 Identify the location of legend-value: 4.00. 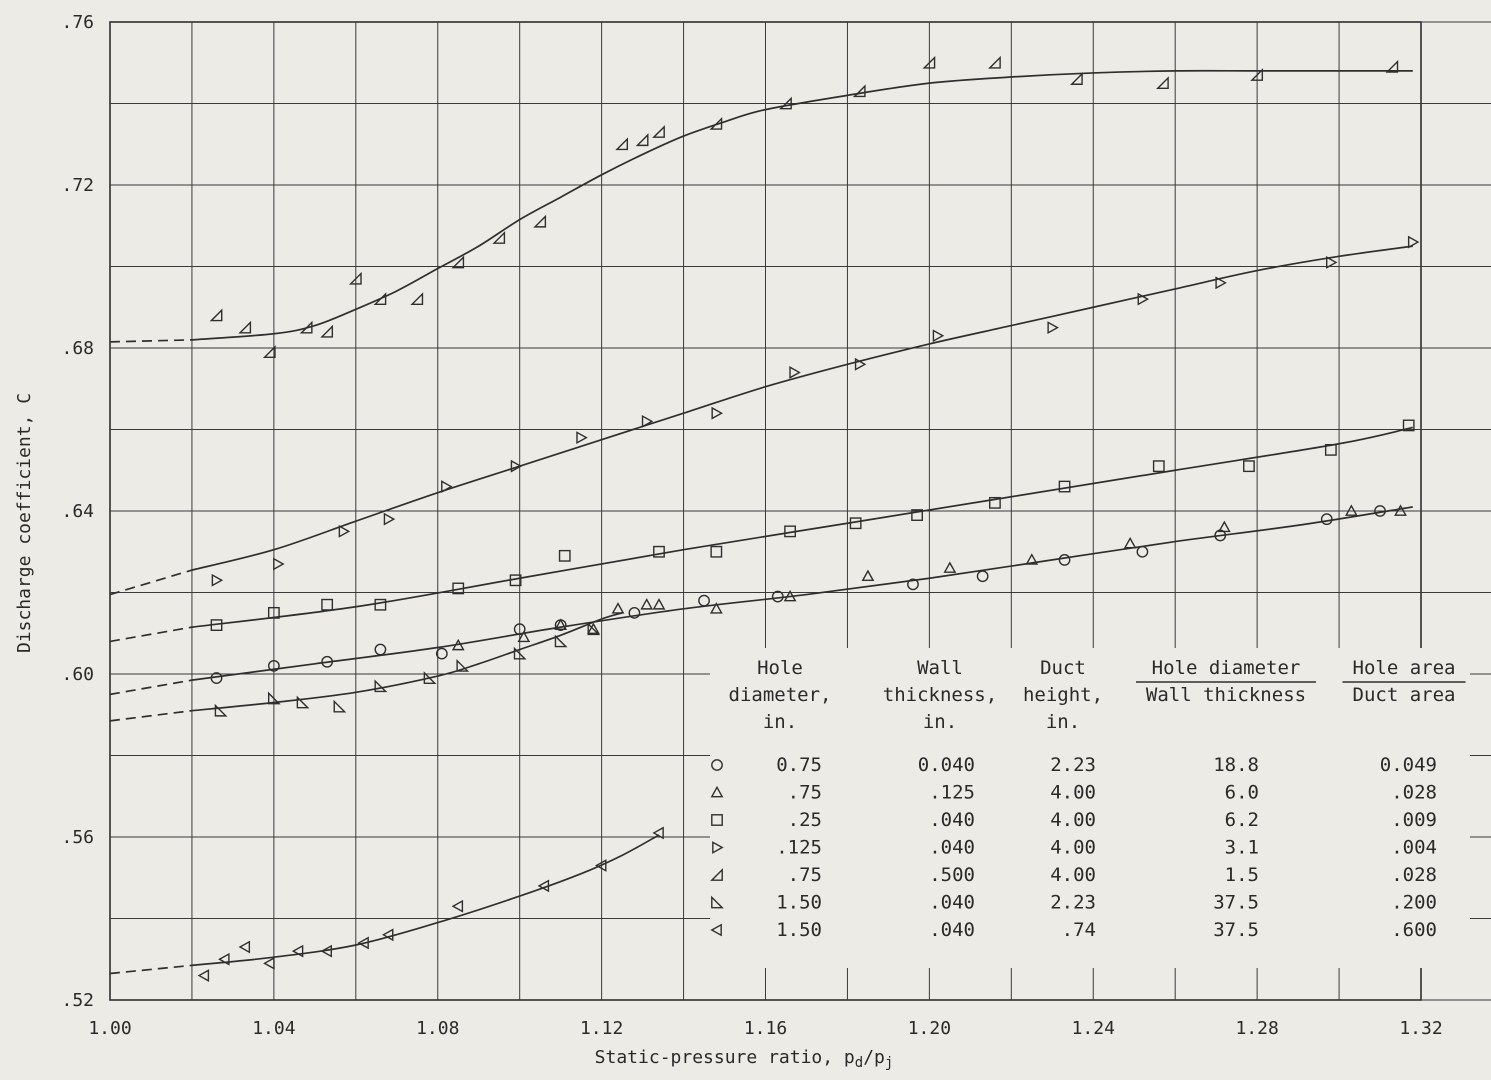
(1073, 820).